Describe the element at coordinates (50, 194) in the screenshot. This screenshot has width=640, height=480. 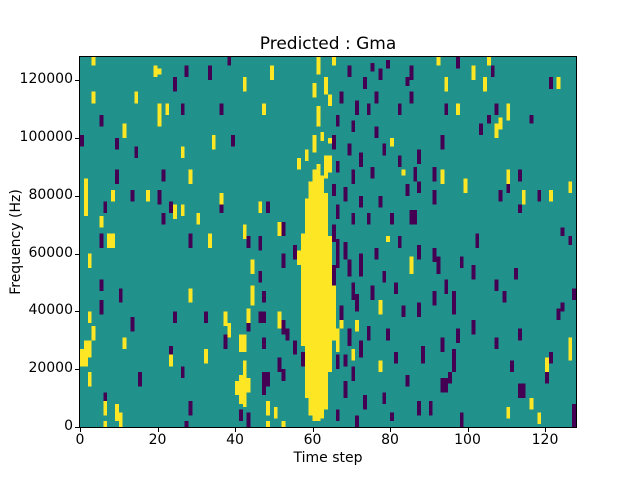
I see `y-tick-label: 80000` at that location.